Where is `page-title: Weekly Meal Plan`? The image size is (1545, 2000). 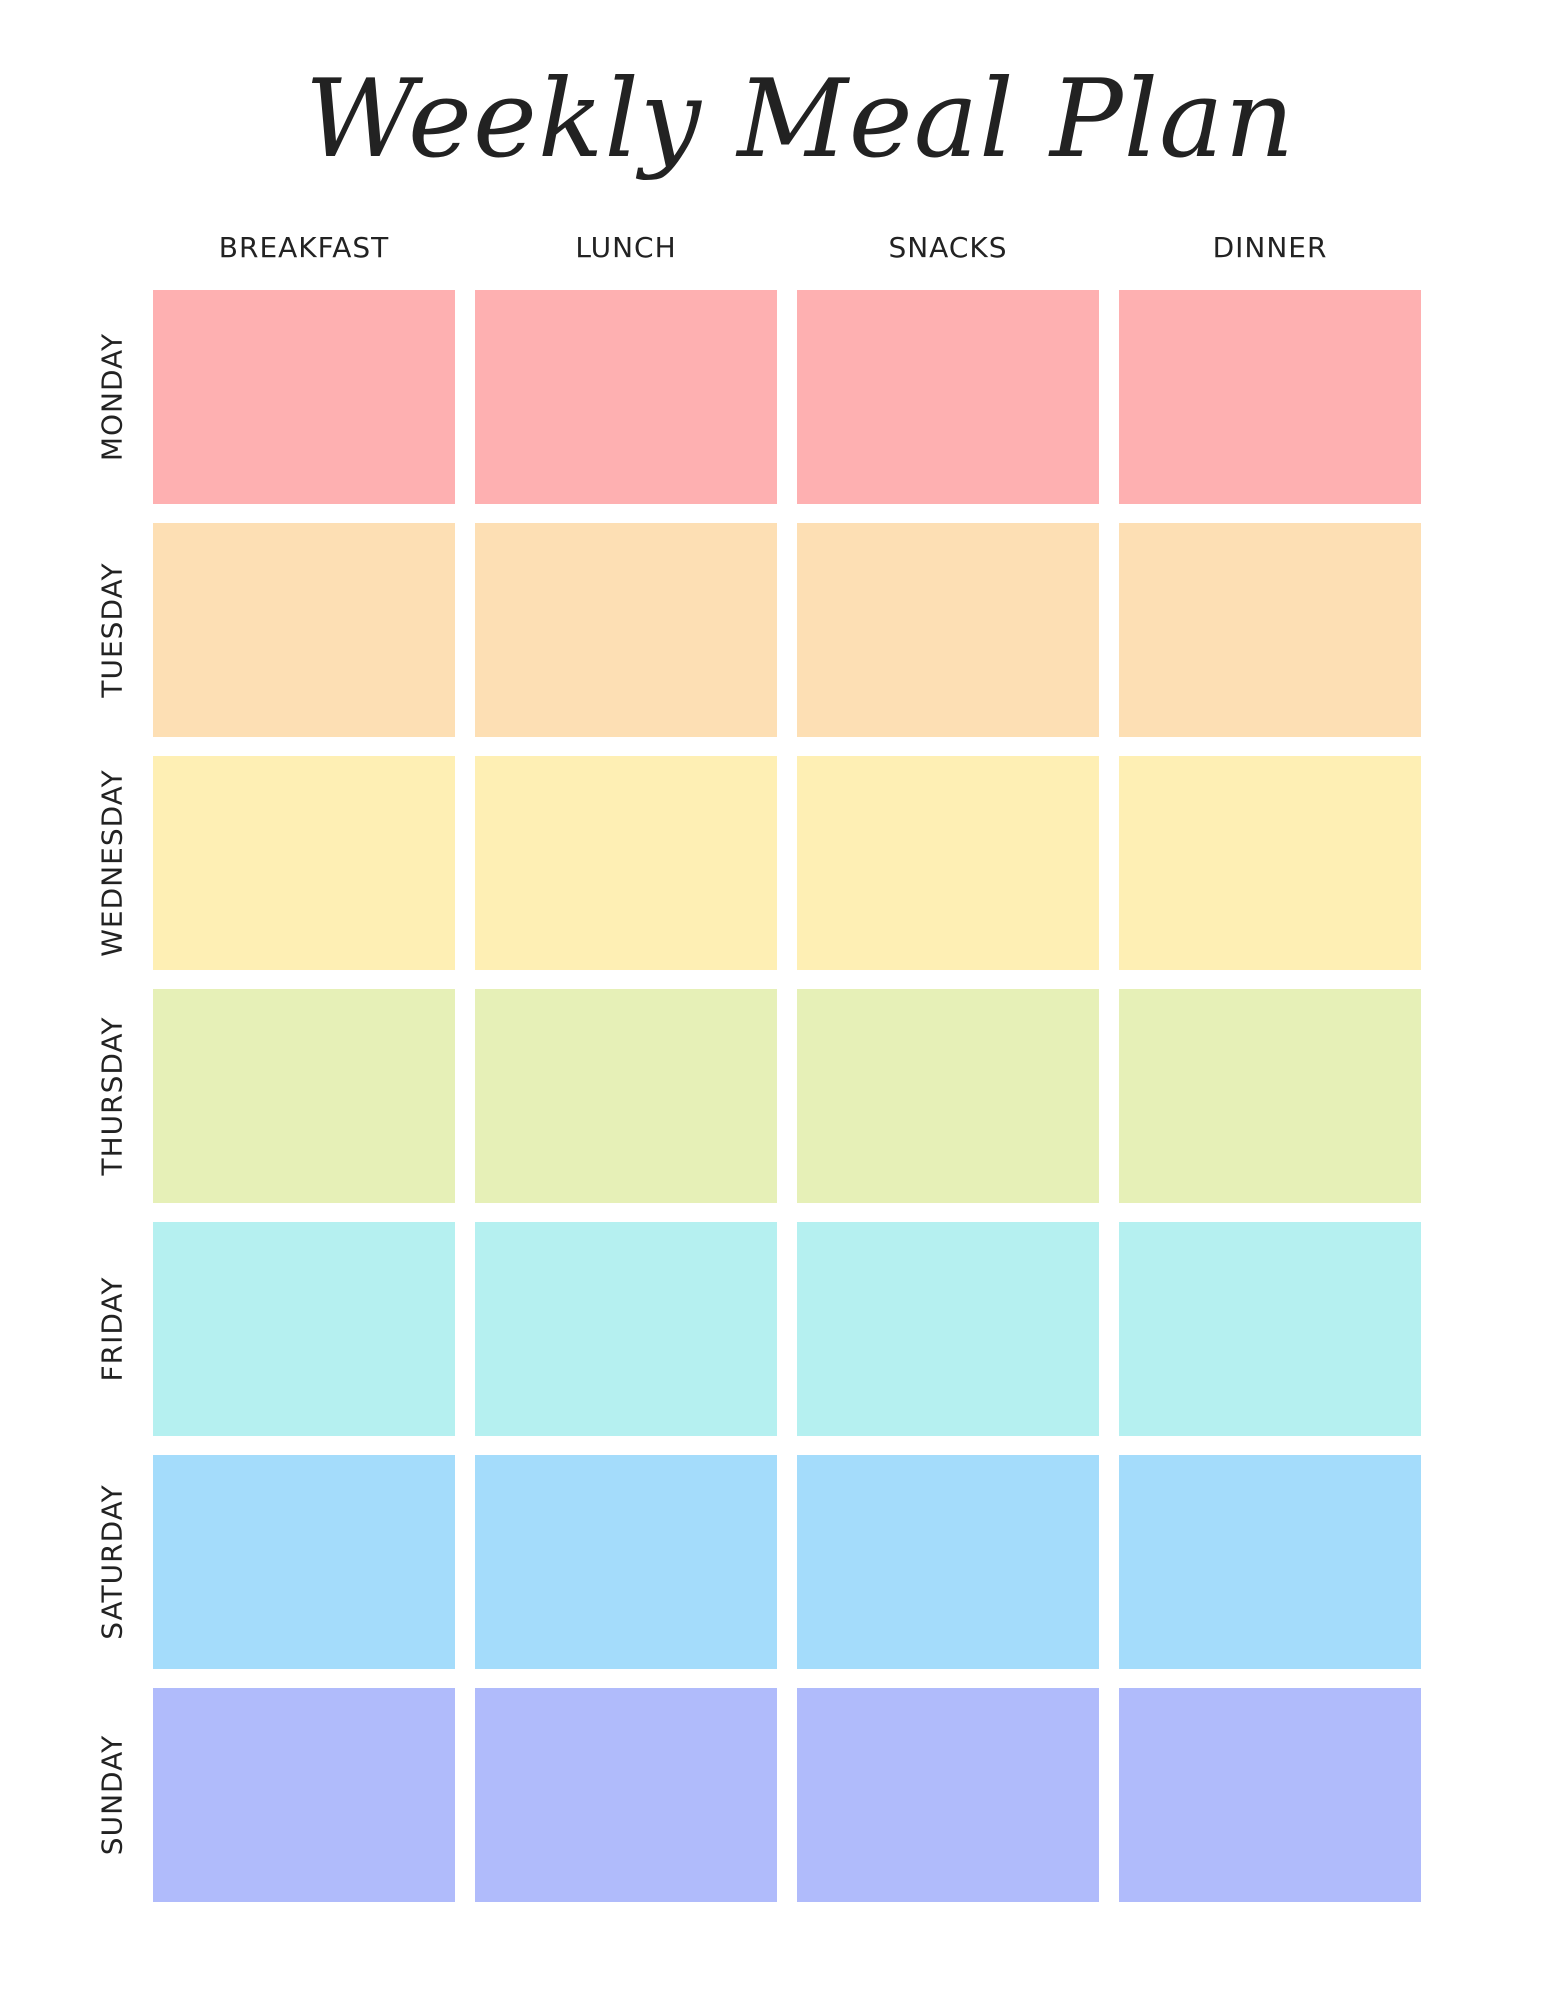
page-title: Weekly Meal Plan is located at coordinates (800, 119).